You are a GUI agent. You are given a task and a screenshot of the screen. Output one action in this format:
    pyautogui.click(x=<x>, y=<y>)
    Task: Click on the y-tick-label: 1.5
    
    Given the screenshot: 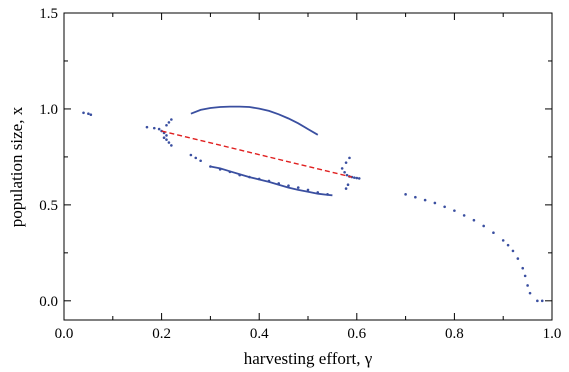 What is the action you would take?
    pyautogui.click(x=48, y=14)
    